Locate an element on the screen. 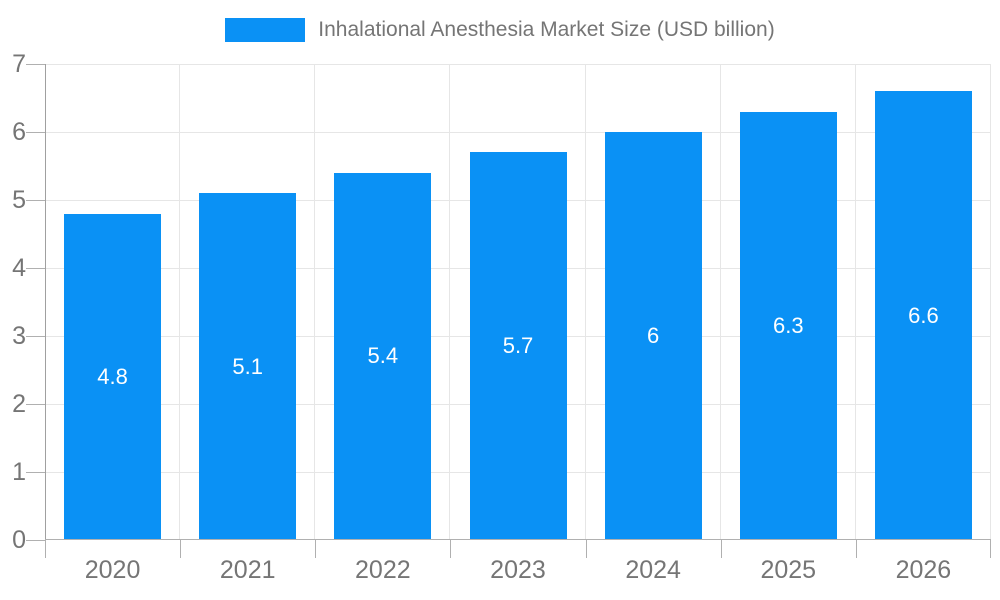 This screenshot has height=600, width=1000. y-axis-label: 5 is located at coordinates (19, 200).